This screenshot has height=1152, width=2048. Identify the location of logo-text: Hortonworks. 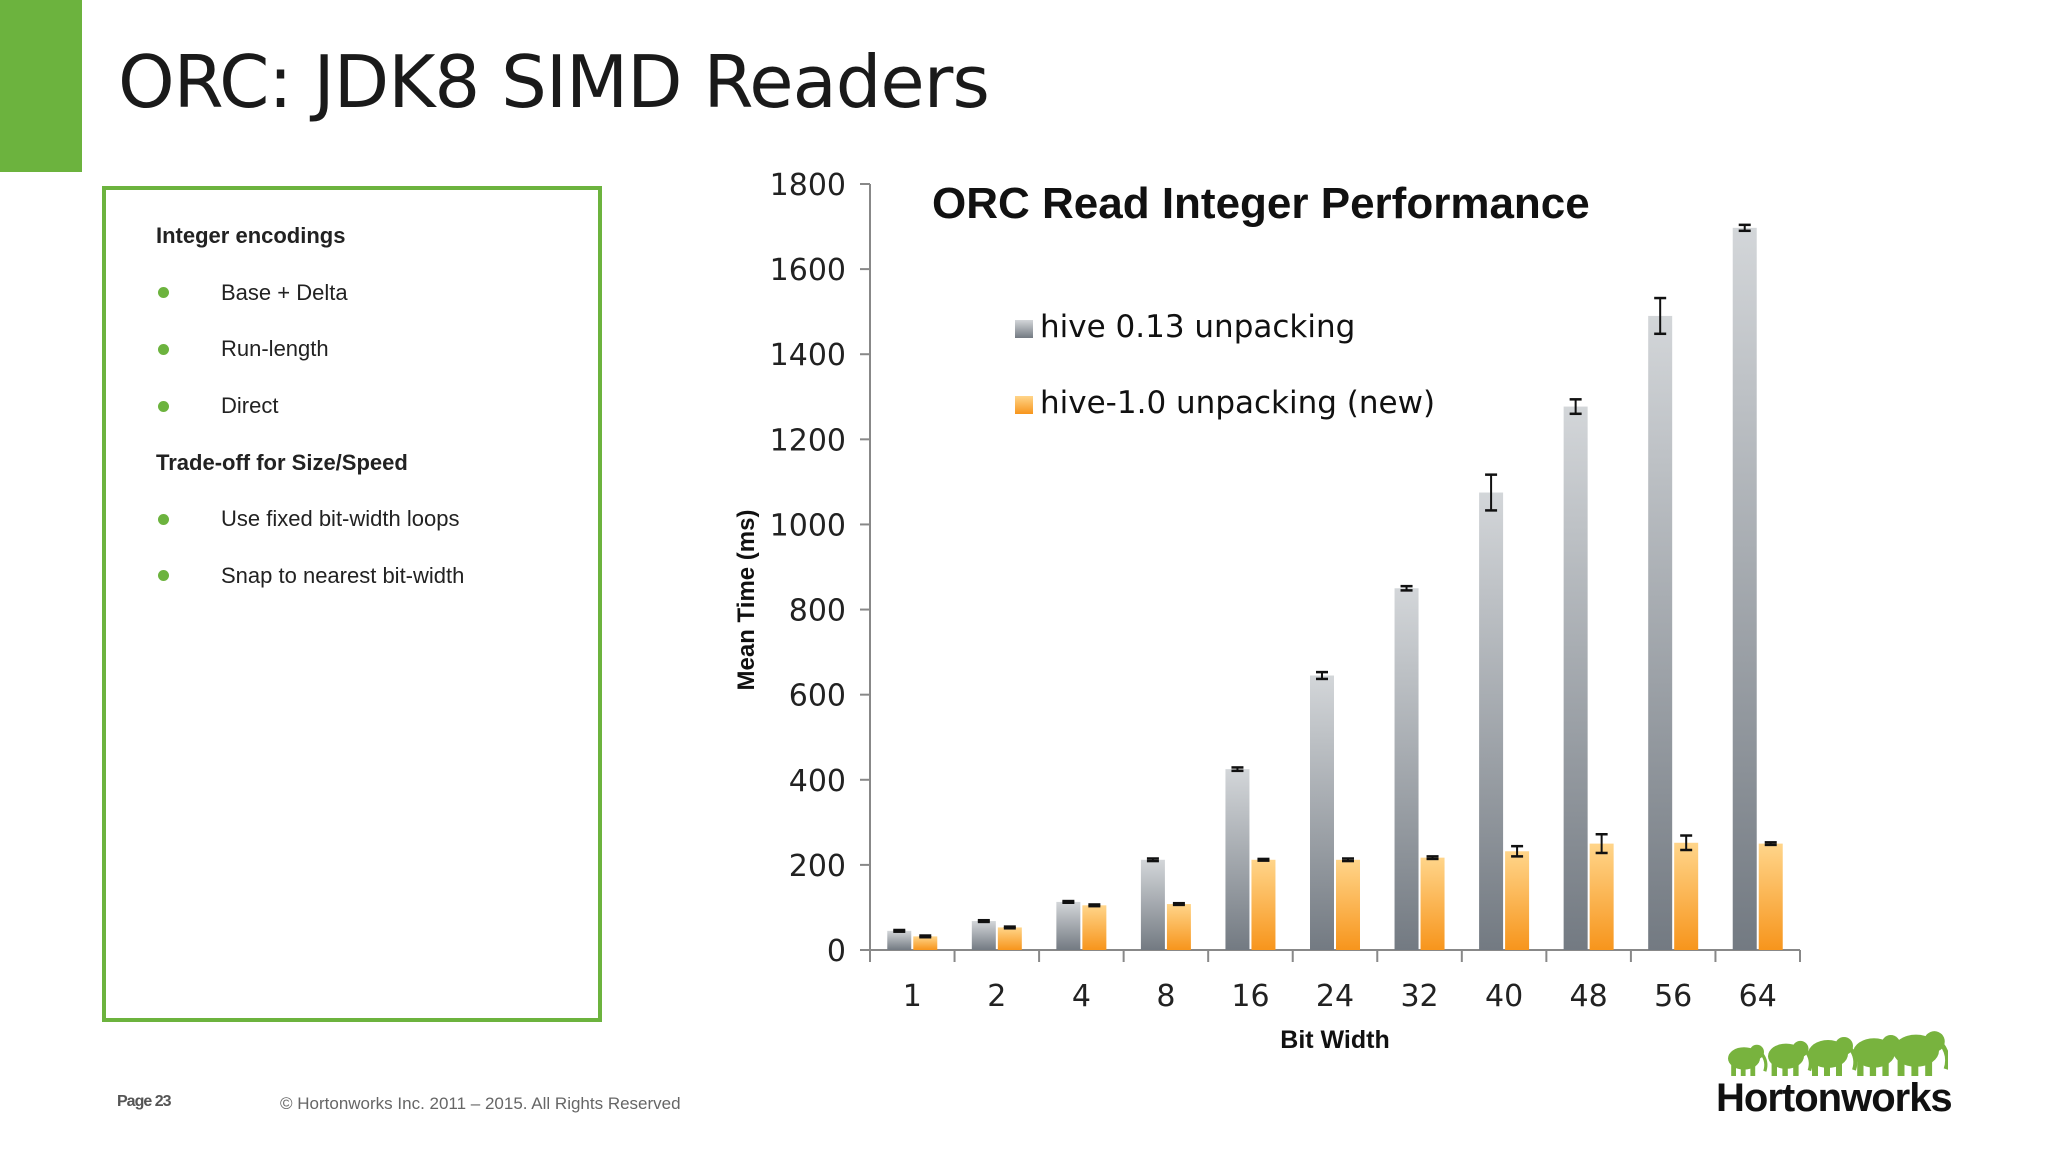
(1834, 1098).